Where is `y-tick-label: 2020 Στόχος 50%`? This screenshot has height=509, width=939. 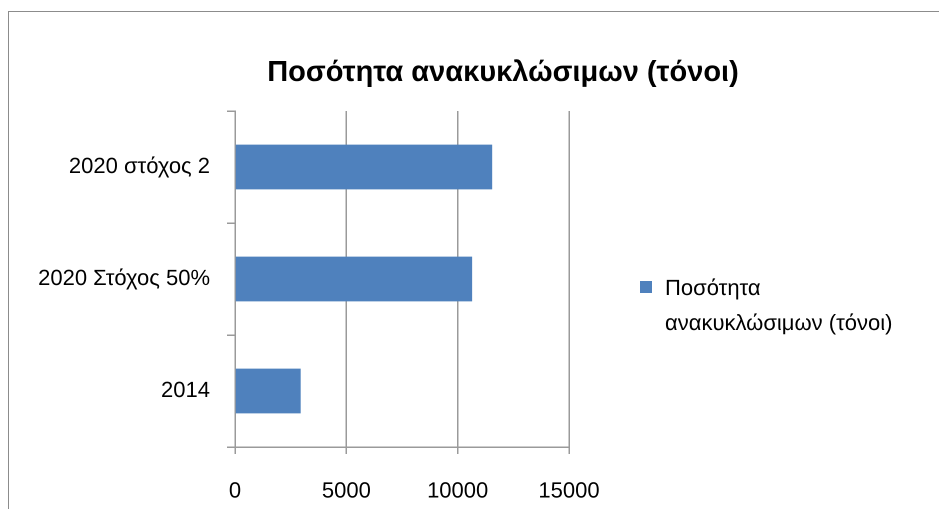
y-tick-label: 2020 Στόχος 50% is located at coordinates (124, 277).